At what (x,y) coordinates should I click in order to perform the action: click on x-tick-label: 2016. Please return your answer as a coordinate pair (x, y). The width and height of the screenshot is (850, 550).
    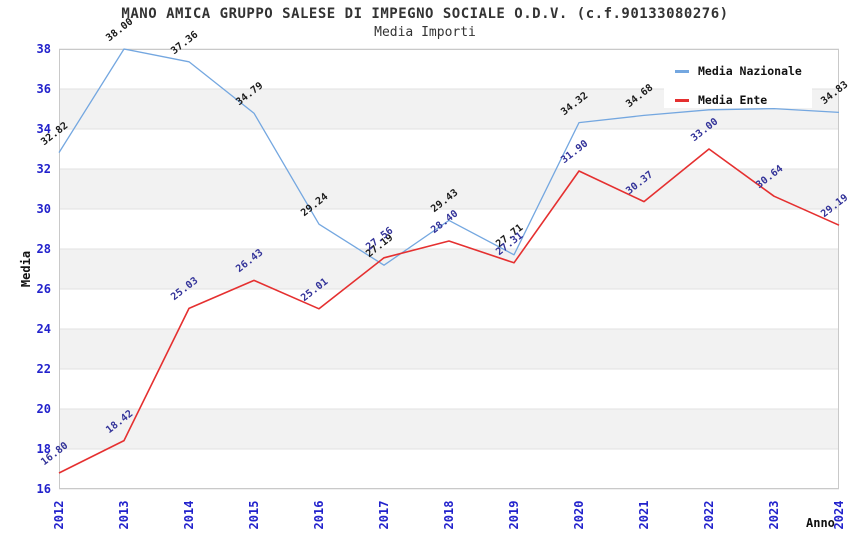
    Looking at the image, I should click on (319, 515).